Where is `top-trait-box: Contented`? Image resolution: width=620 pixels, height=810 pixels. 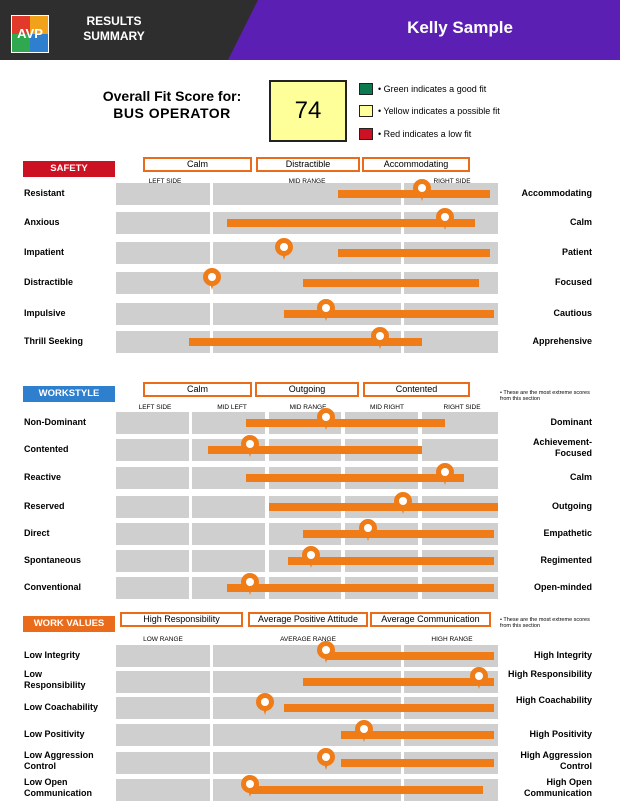
top-trait-box: Contented is located at coordinates (416, 389).